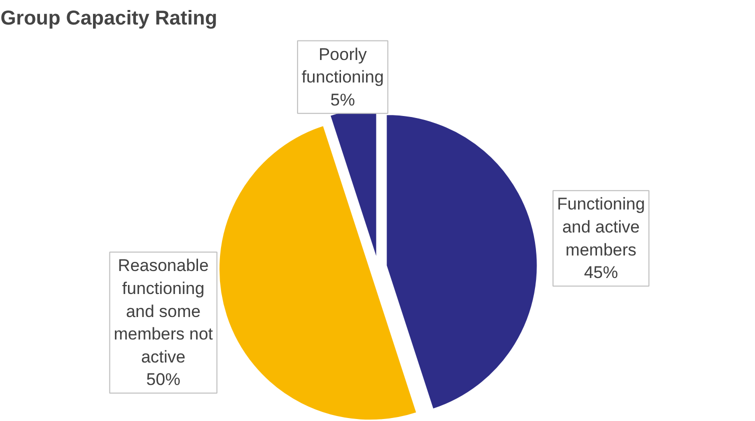 This screenshot has height=421, width=755. What do you see at coordinates (343, 65) in the screenshot?
I see `slice-label: Poorly functioning` at bounding box center [343, 65].